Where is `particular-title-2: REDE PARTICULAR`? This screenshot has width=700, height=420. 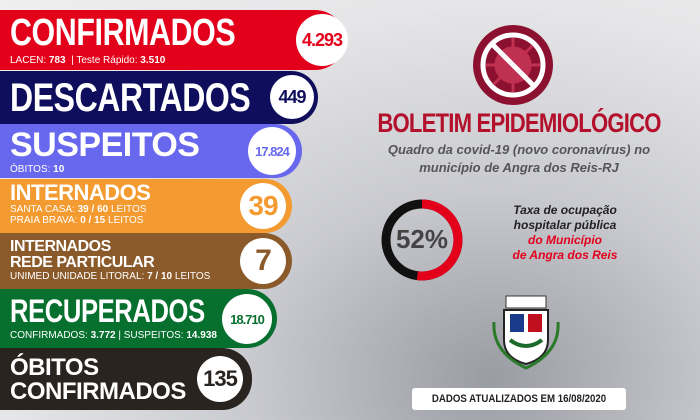
particular-title-2: REDE PARTICULAR is located at coordinates (82, 262).